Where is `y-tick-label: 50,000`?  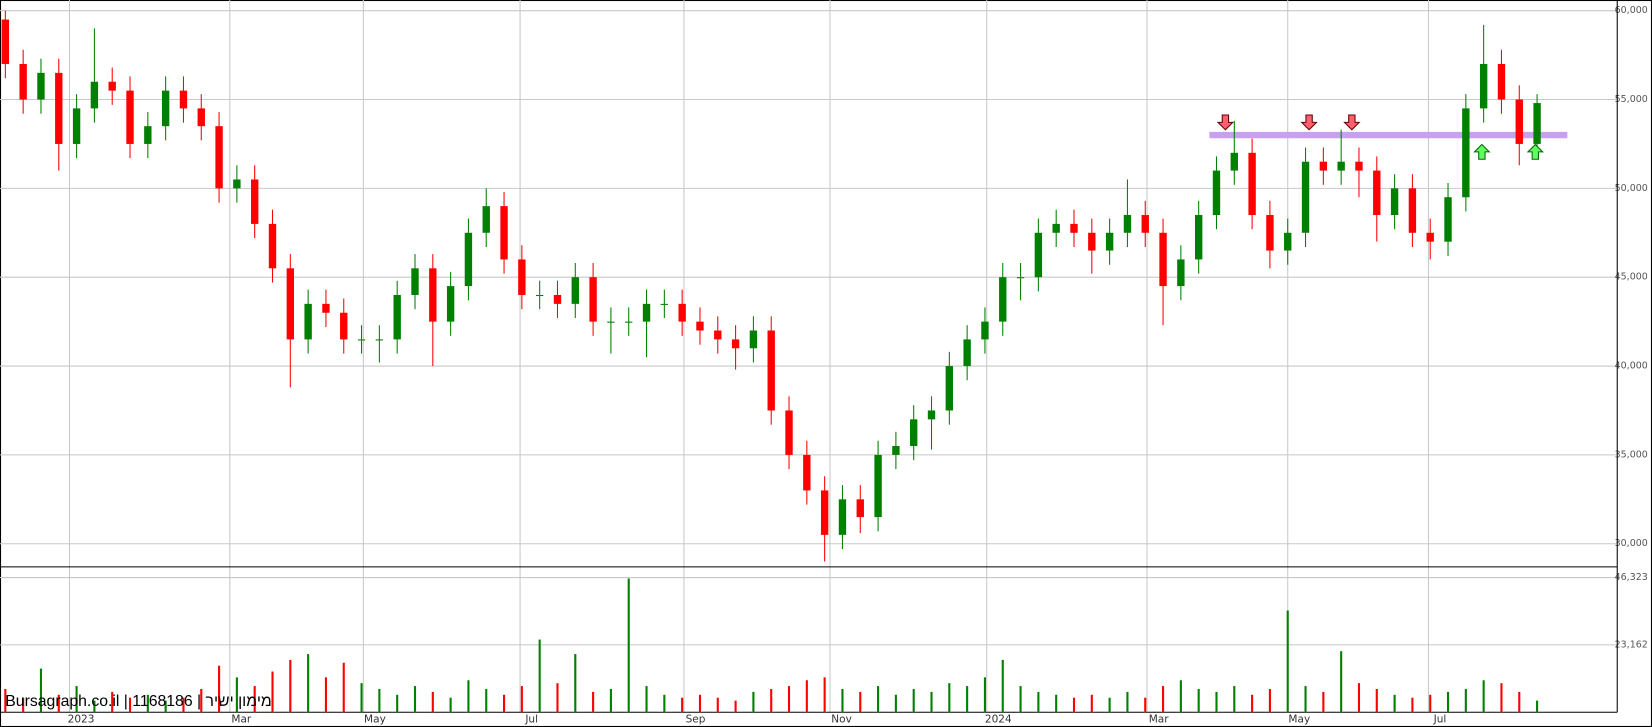 y-tick-label: 50,000 is located at coordinates (1631, 188).